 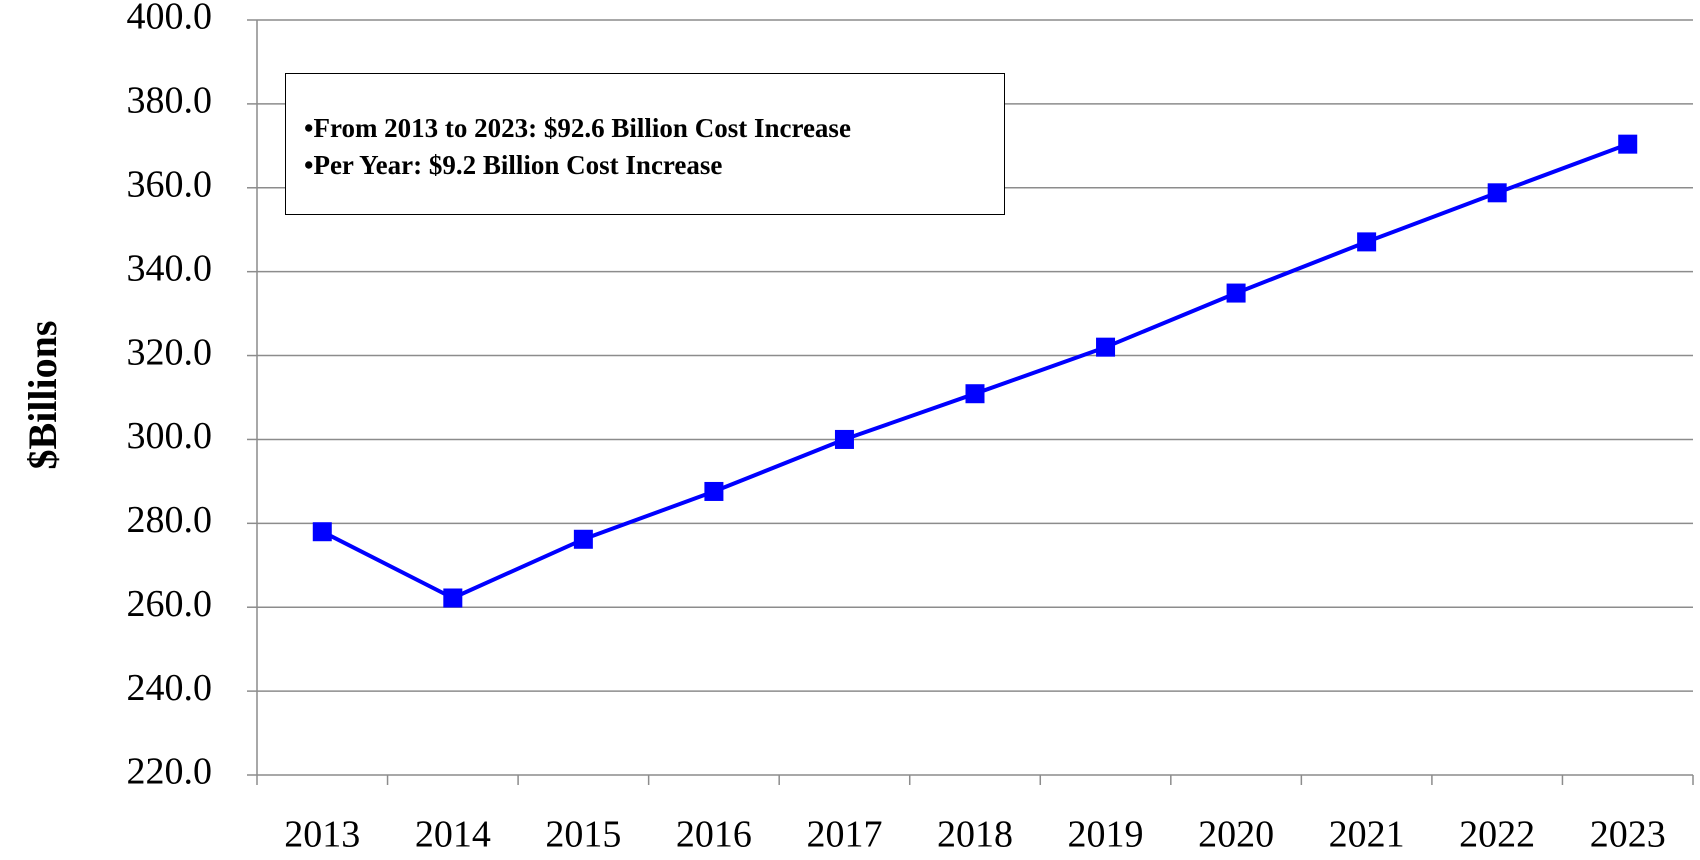 What do you see at coordinates (714, 491) in the screenshot?
I see `data-point-2016` at bounding box center [714, 491].